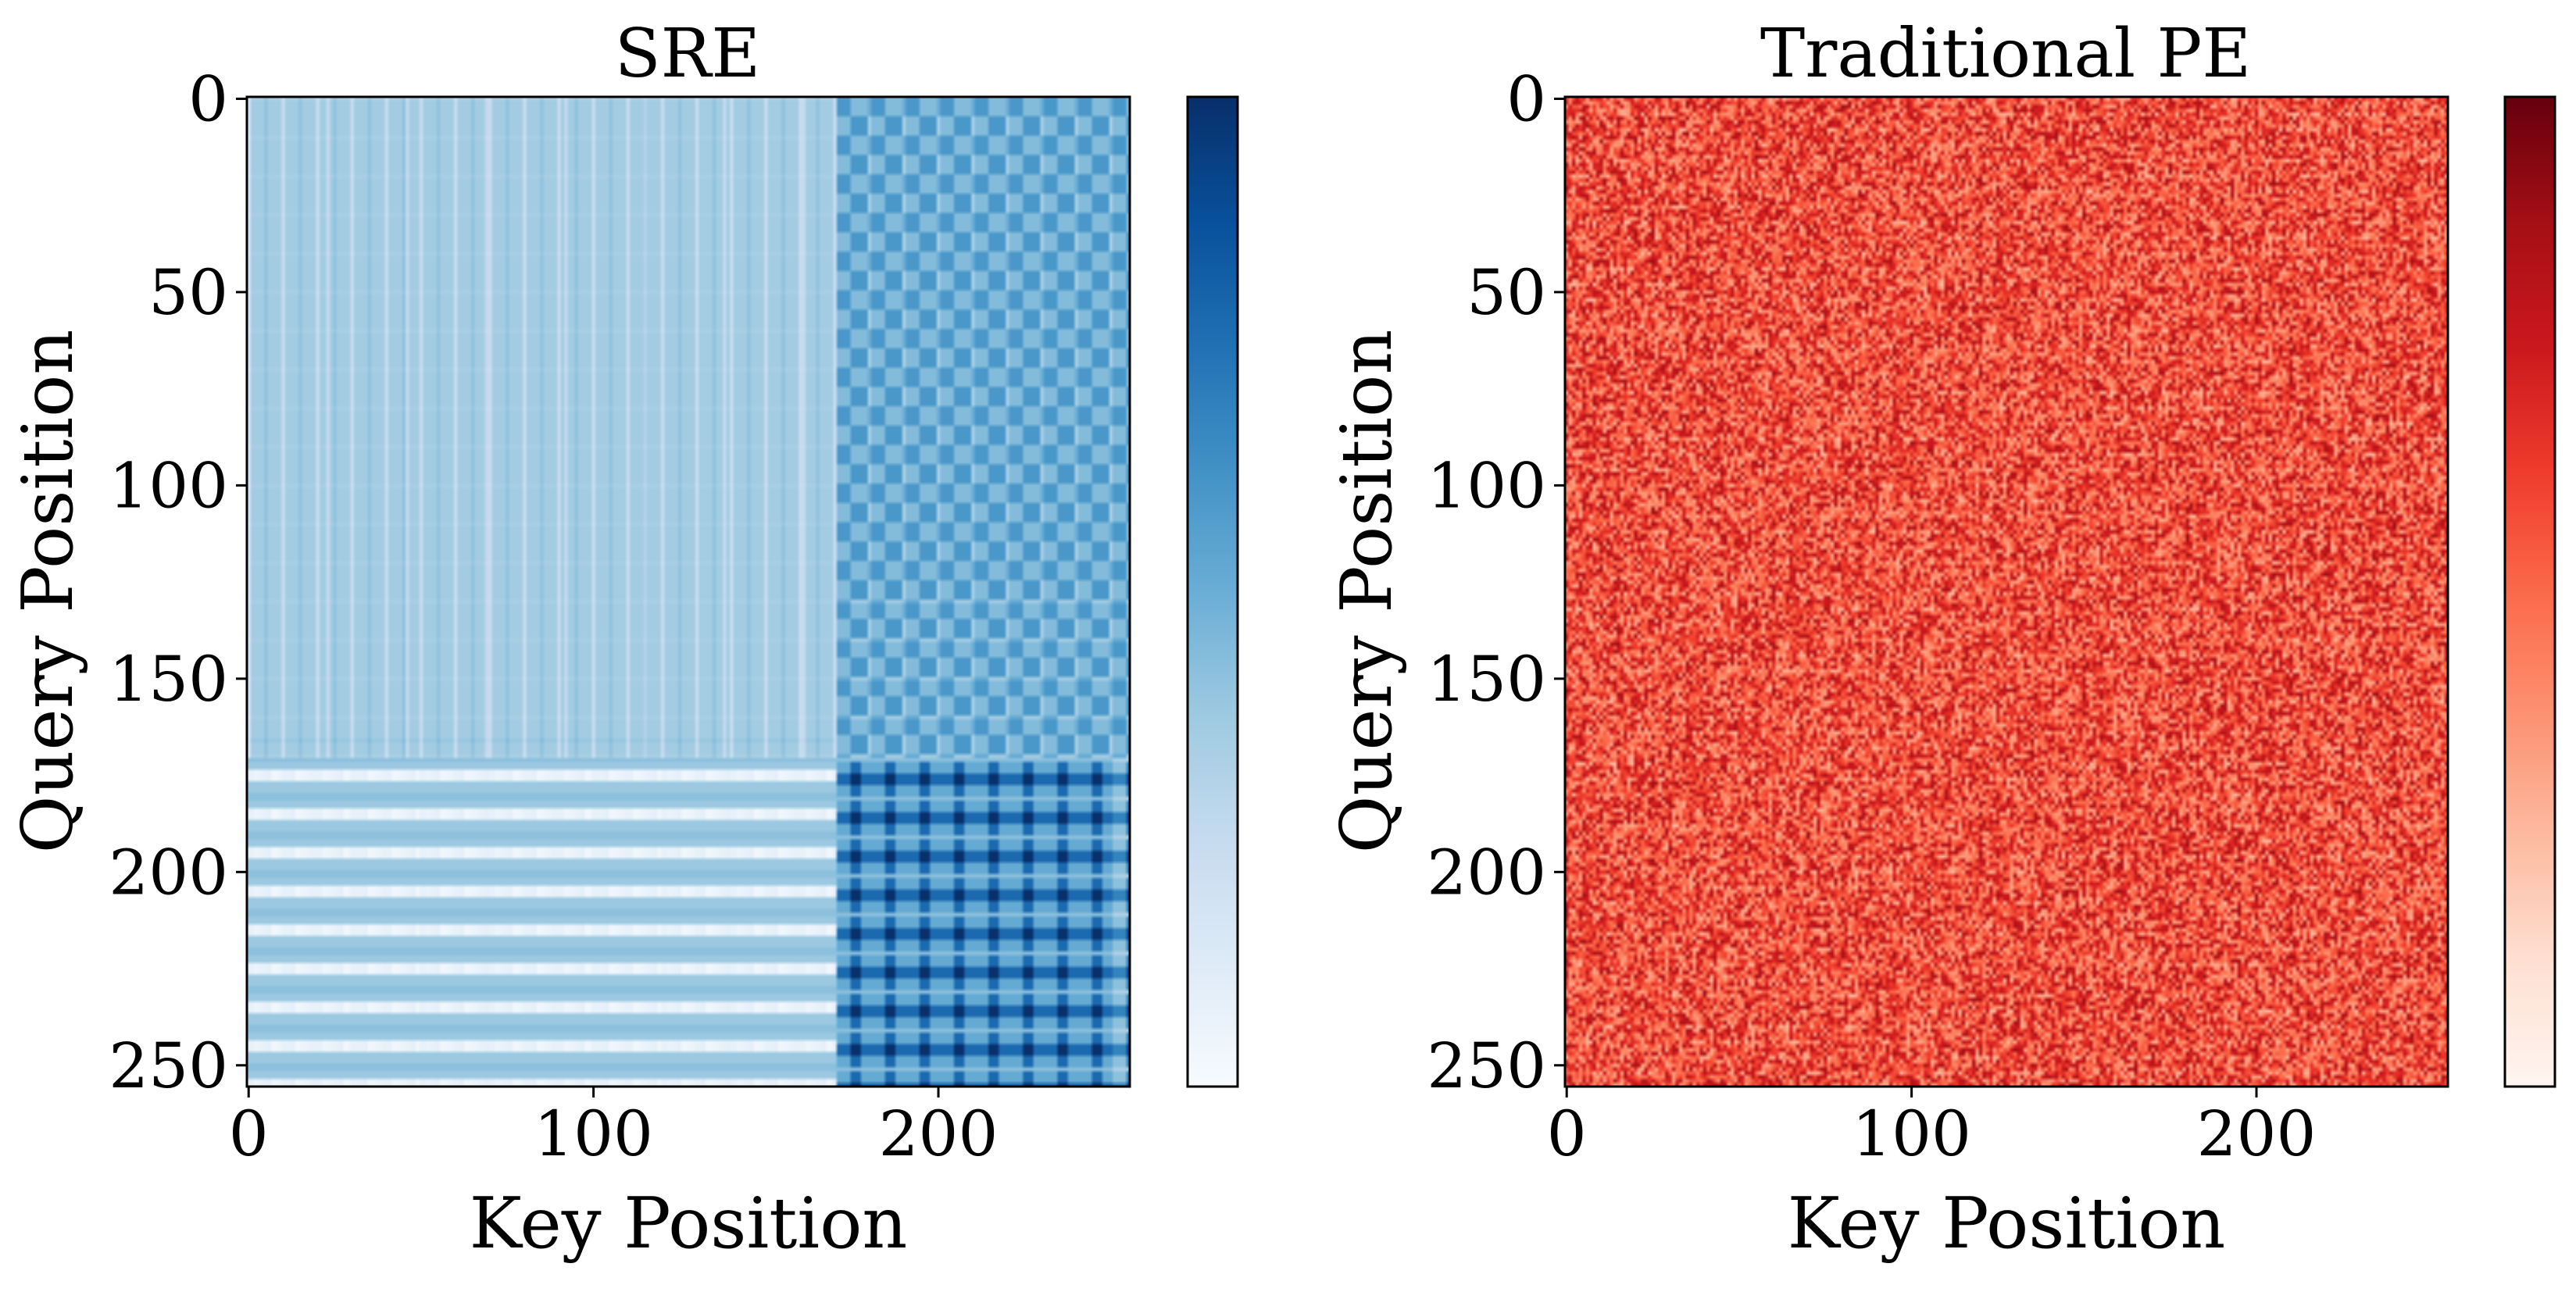  What do you see at coordinates (1911, 1133) in the screenshot?
I see `traditional-pe-x-tick-label: 100` at bounding box center [1911, 1133].